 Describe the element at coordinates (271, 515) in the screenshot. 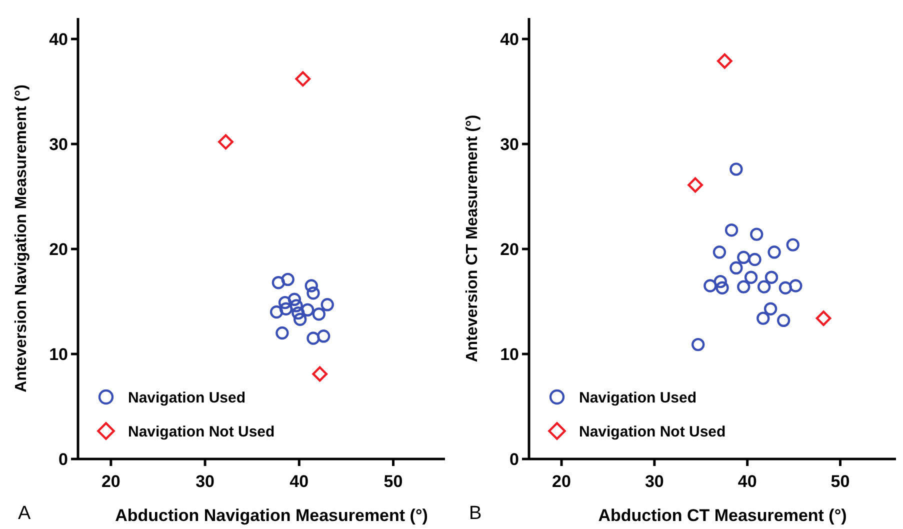

I see `x-axis-title: Abduction Navigation Measurement (°)` at that location.